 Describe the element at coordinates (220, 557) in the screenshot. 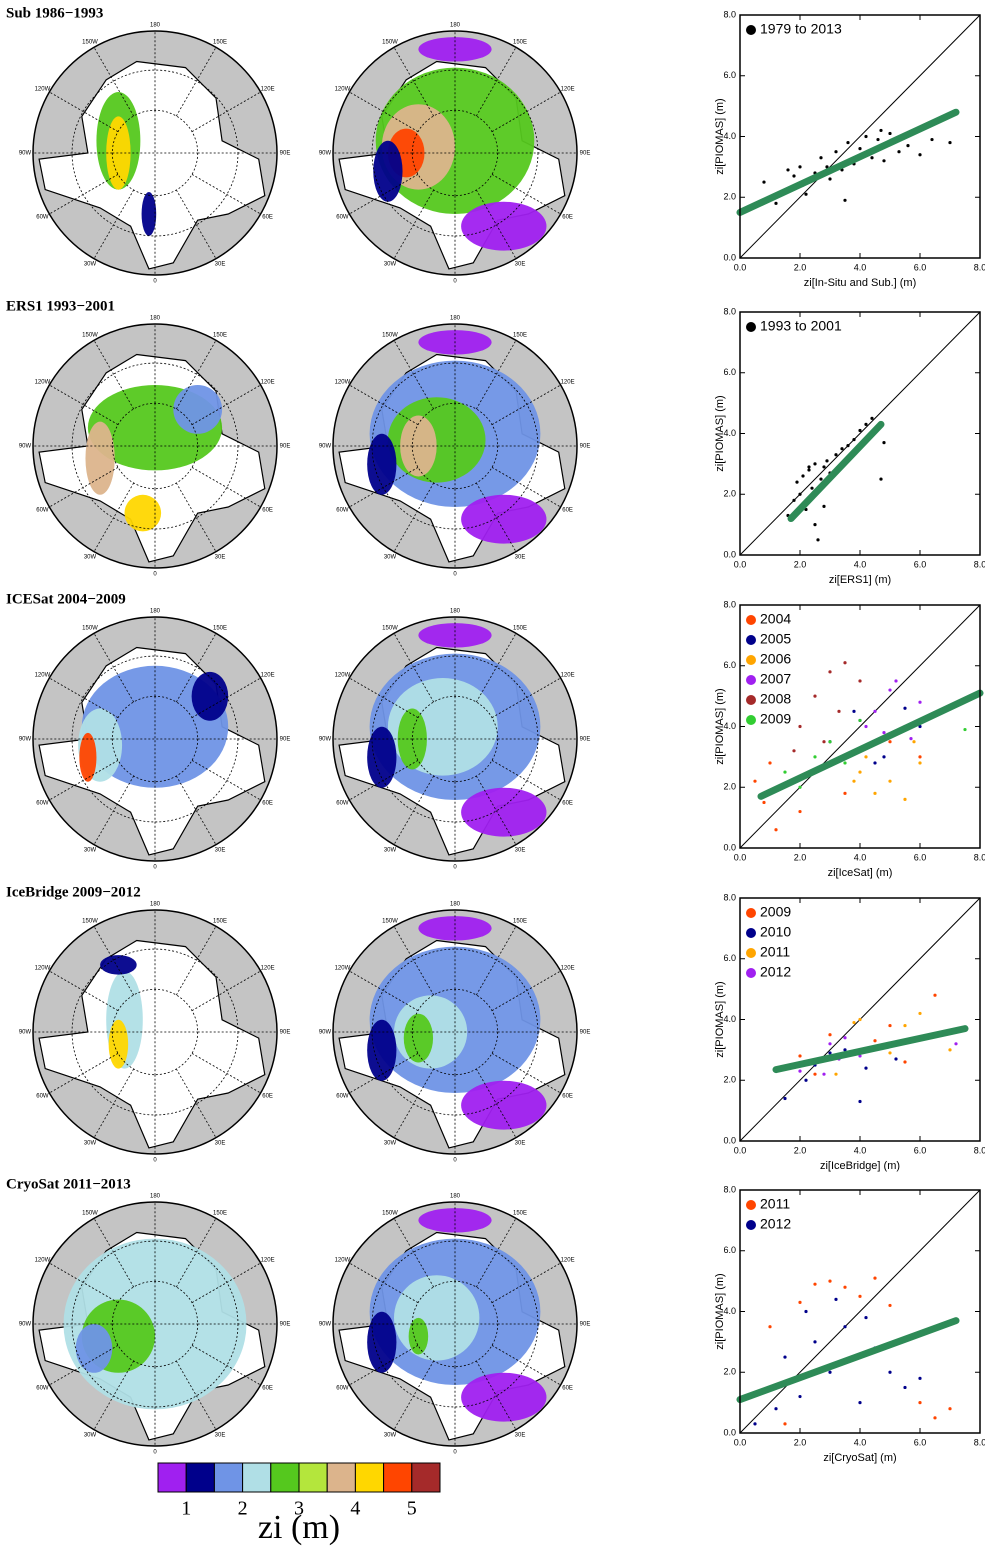

I see `map-label: 30E` at that location.